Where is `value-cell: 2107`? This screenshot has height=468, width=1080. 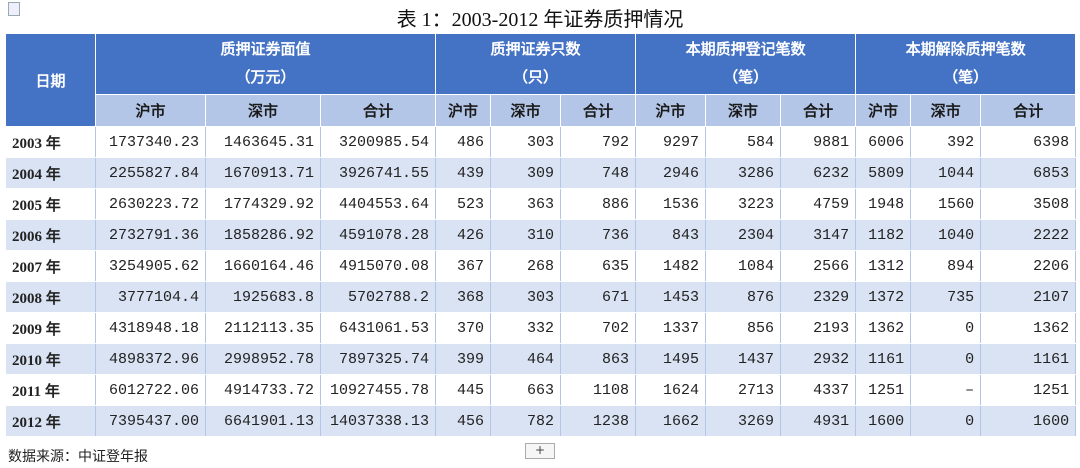 value-cell: 2107 is located at coordinates (1028, 297).